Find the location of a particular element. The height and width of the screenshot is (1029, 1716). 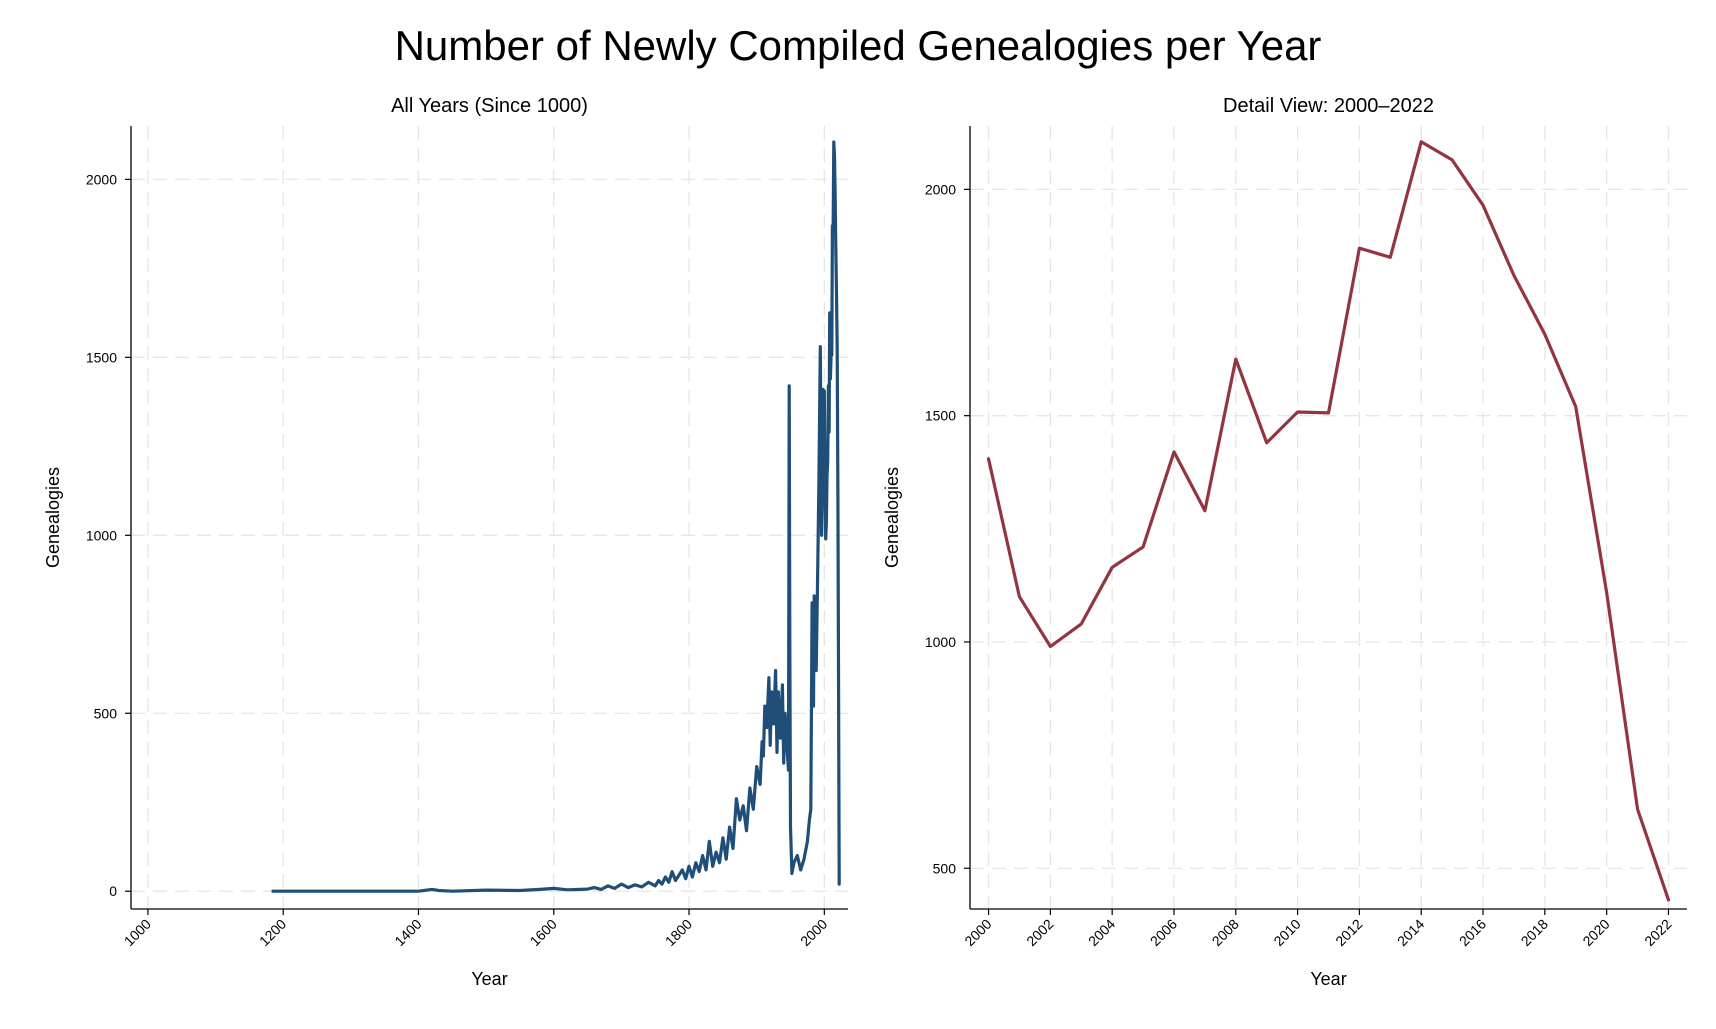

subplot-title: Detail View: 2000–2022 is located at coordinates (1328, 106).